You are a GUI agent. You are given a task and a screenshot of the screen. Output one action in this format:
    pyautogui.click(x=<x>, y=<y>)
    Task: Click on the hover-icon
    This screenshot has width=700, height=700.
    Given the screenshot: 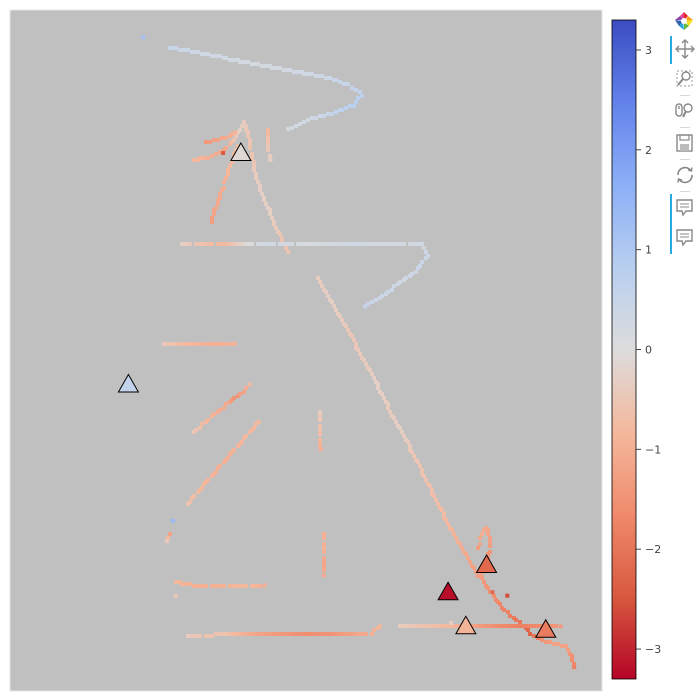 What is the action you would take?
    pyautogui.click(x=684, y=238)
    